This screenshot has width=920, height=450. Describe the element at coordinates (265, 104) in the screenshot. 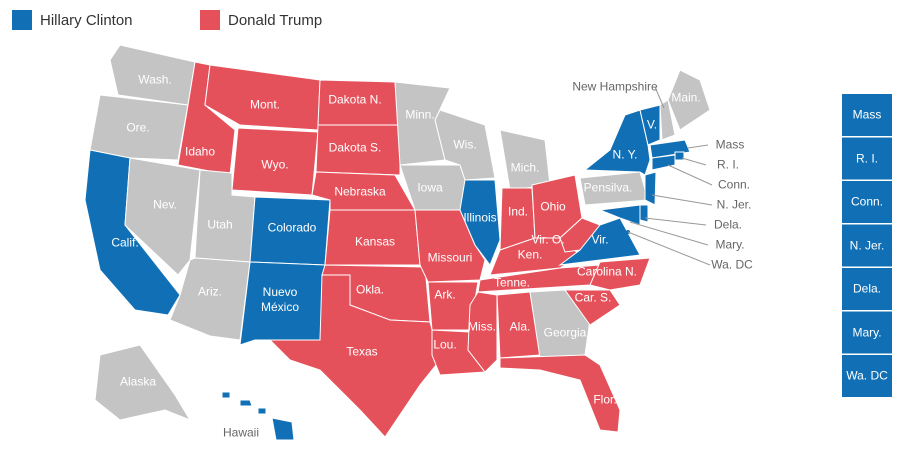

I see `state-label: Mont.` at that location.